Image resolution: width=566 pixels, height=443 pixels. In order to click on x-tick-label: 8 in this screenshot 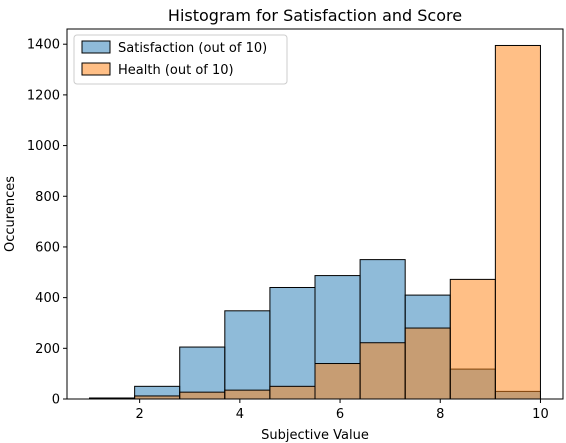, I will do `click(440, 414)`.